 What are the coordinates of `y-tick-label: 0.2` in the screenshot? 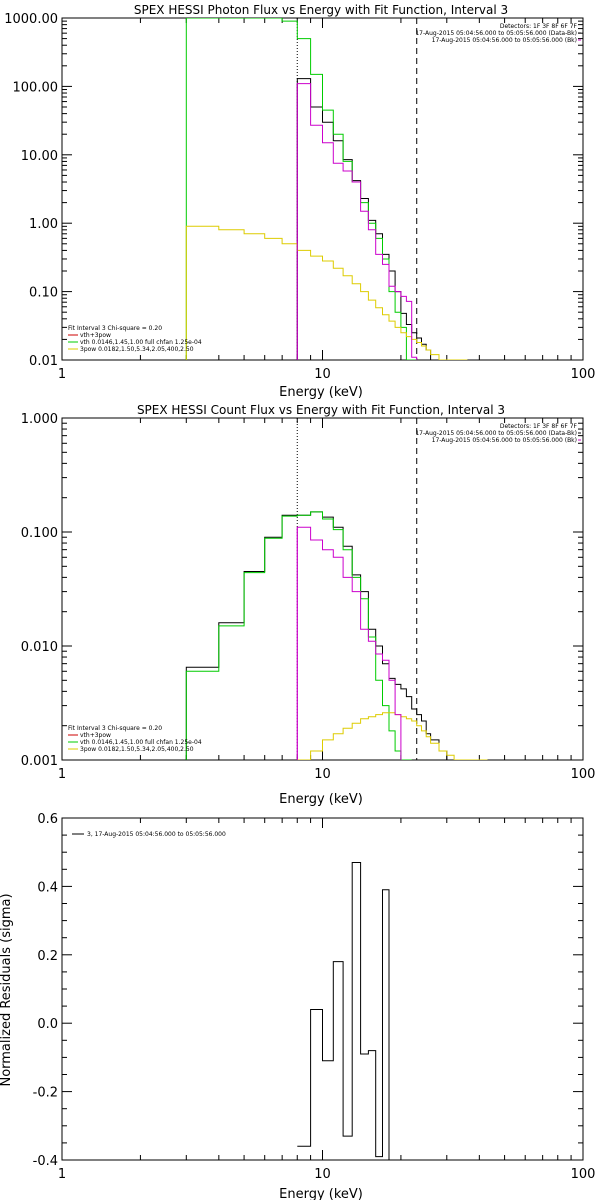 It's located at (47, 956).